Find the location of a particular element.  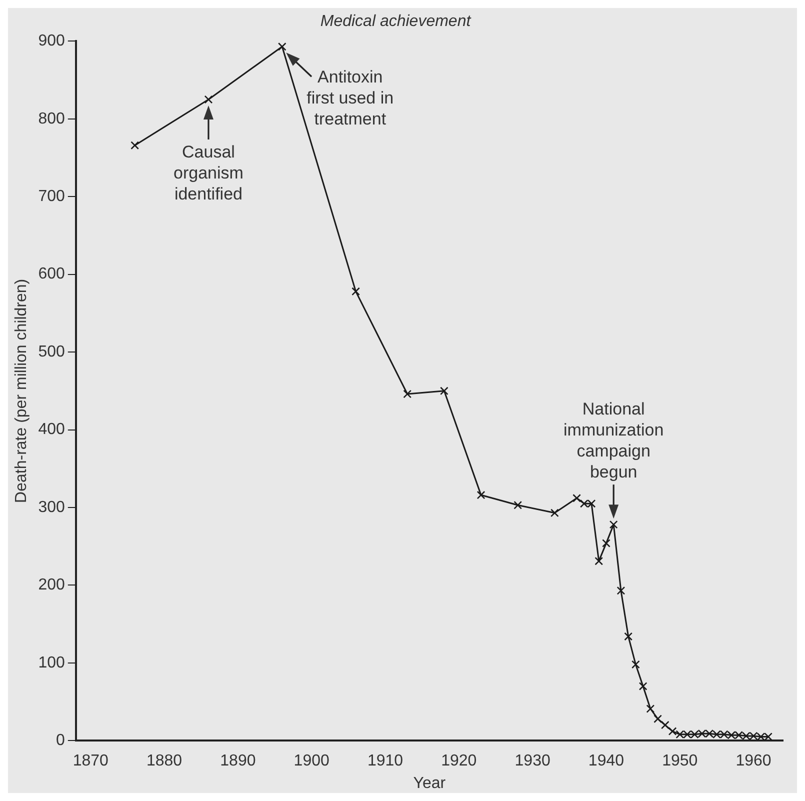

y-tick-label: 500 is located at coordinates (51, 351).